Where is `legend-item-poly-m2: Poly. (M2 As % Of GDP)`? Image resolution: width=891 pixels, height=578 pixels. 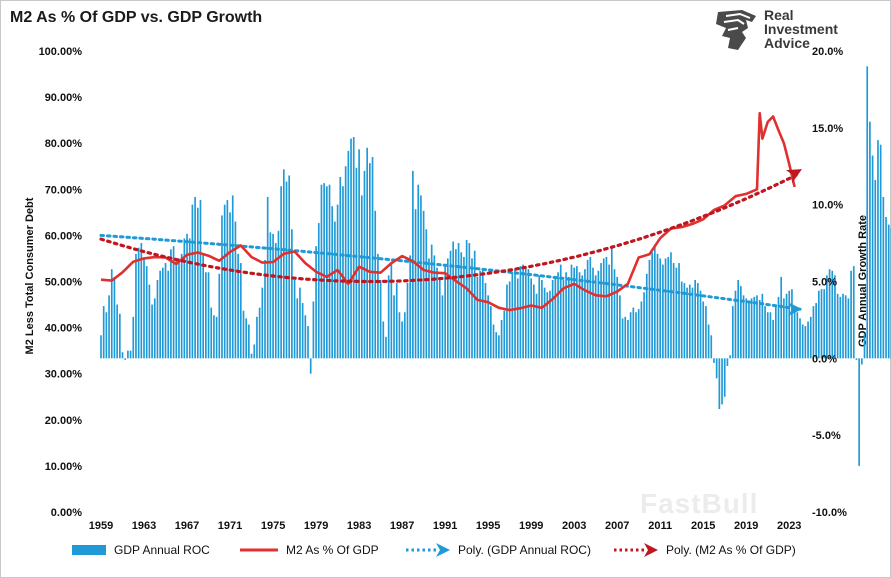
legend-item-poly-m2: Poly. (M2 As % Of GDP) is located at coordinates (705, 550).